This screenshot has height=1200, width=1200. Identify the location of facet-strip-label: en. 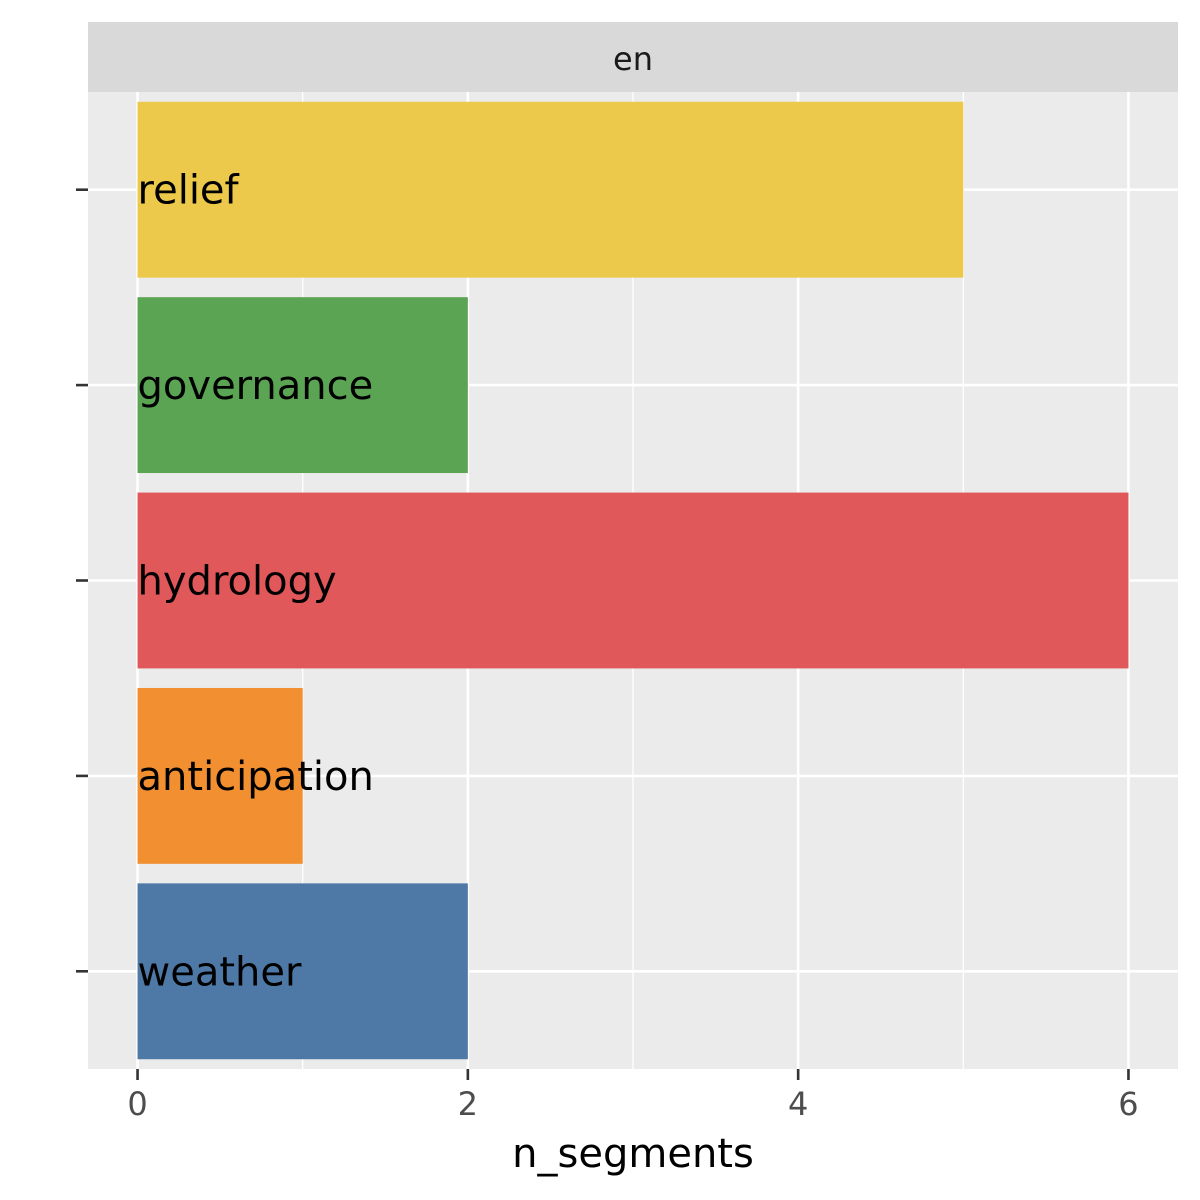
(633, 59).